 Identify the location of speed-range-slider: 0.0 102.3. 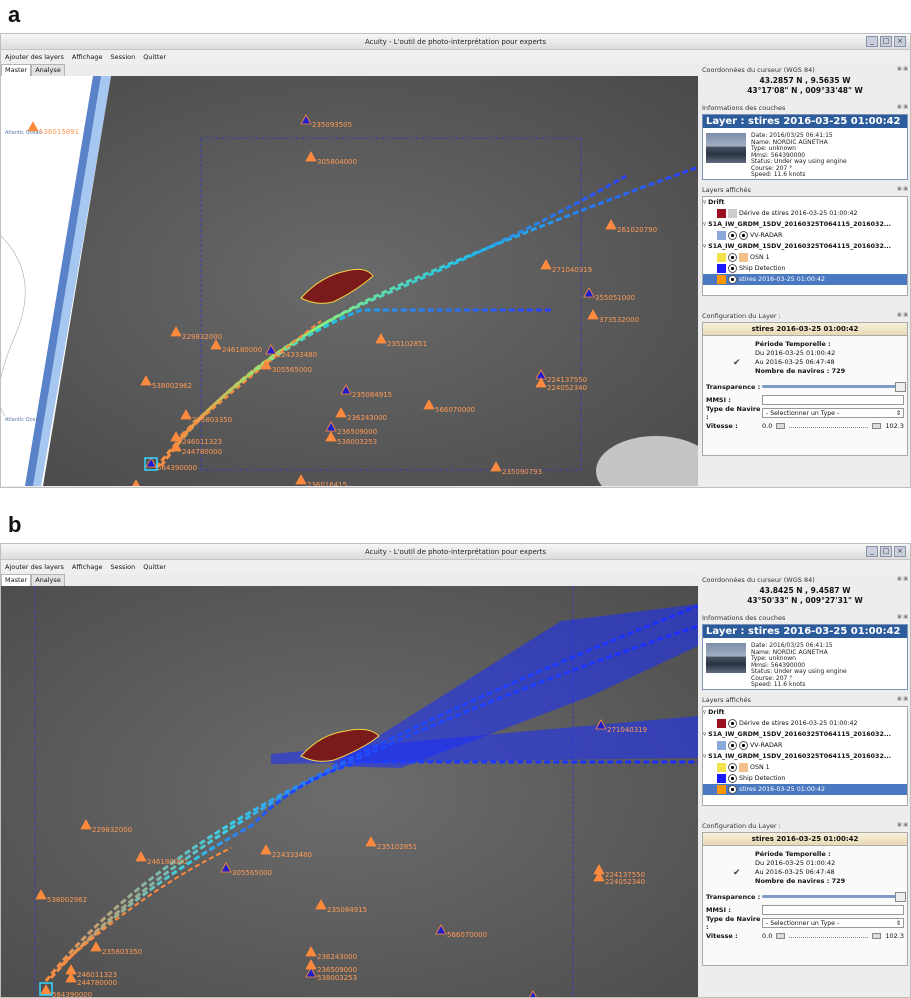
(833, 936).